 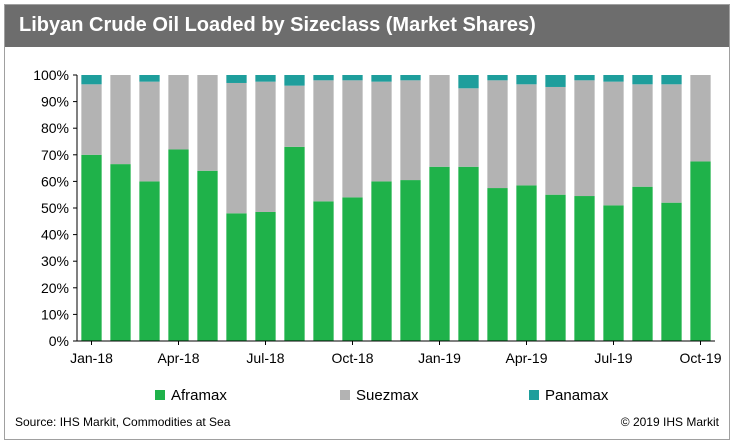 I want to click on x-tick-label: Oct-19, so click(x=700, y=358).